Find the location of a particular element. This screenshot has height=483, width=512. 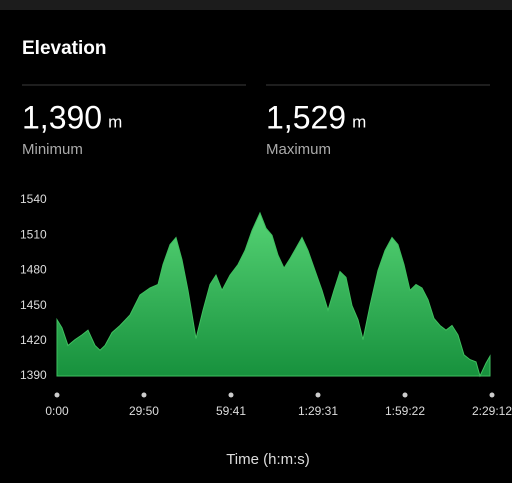

x-tick-label: 1:59:22 is located at coordinates (405, 411).